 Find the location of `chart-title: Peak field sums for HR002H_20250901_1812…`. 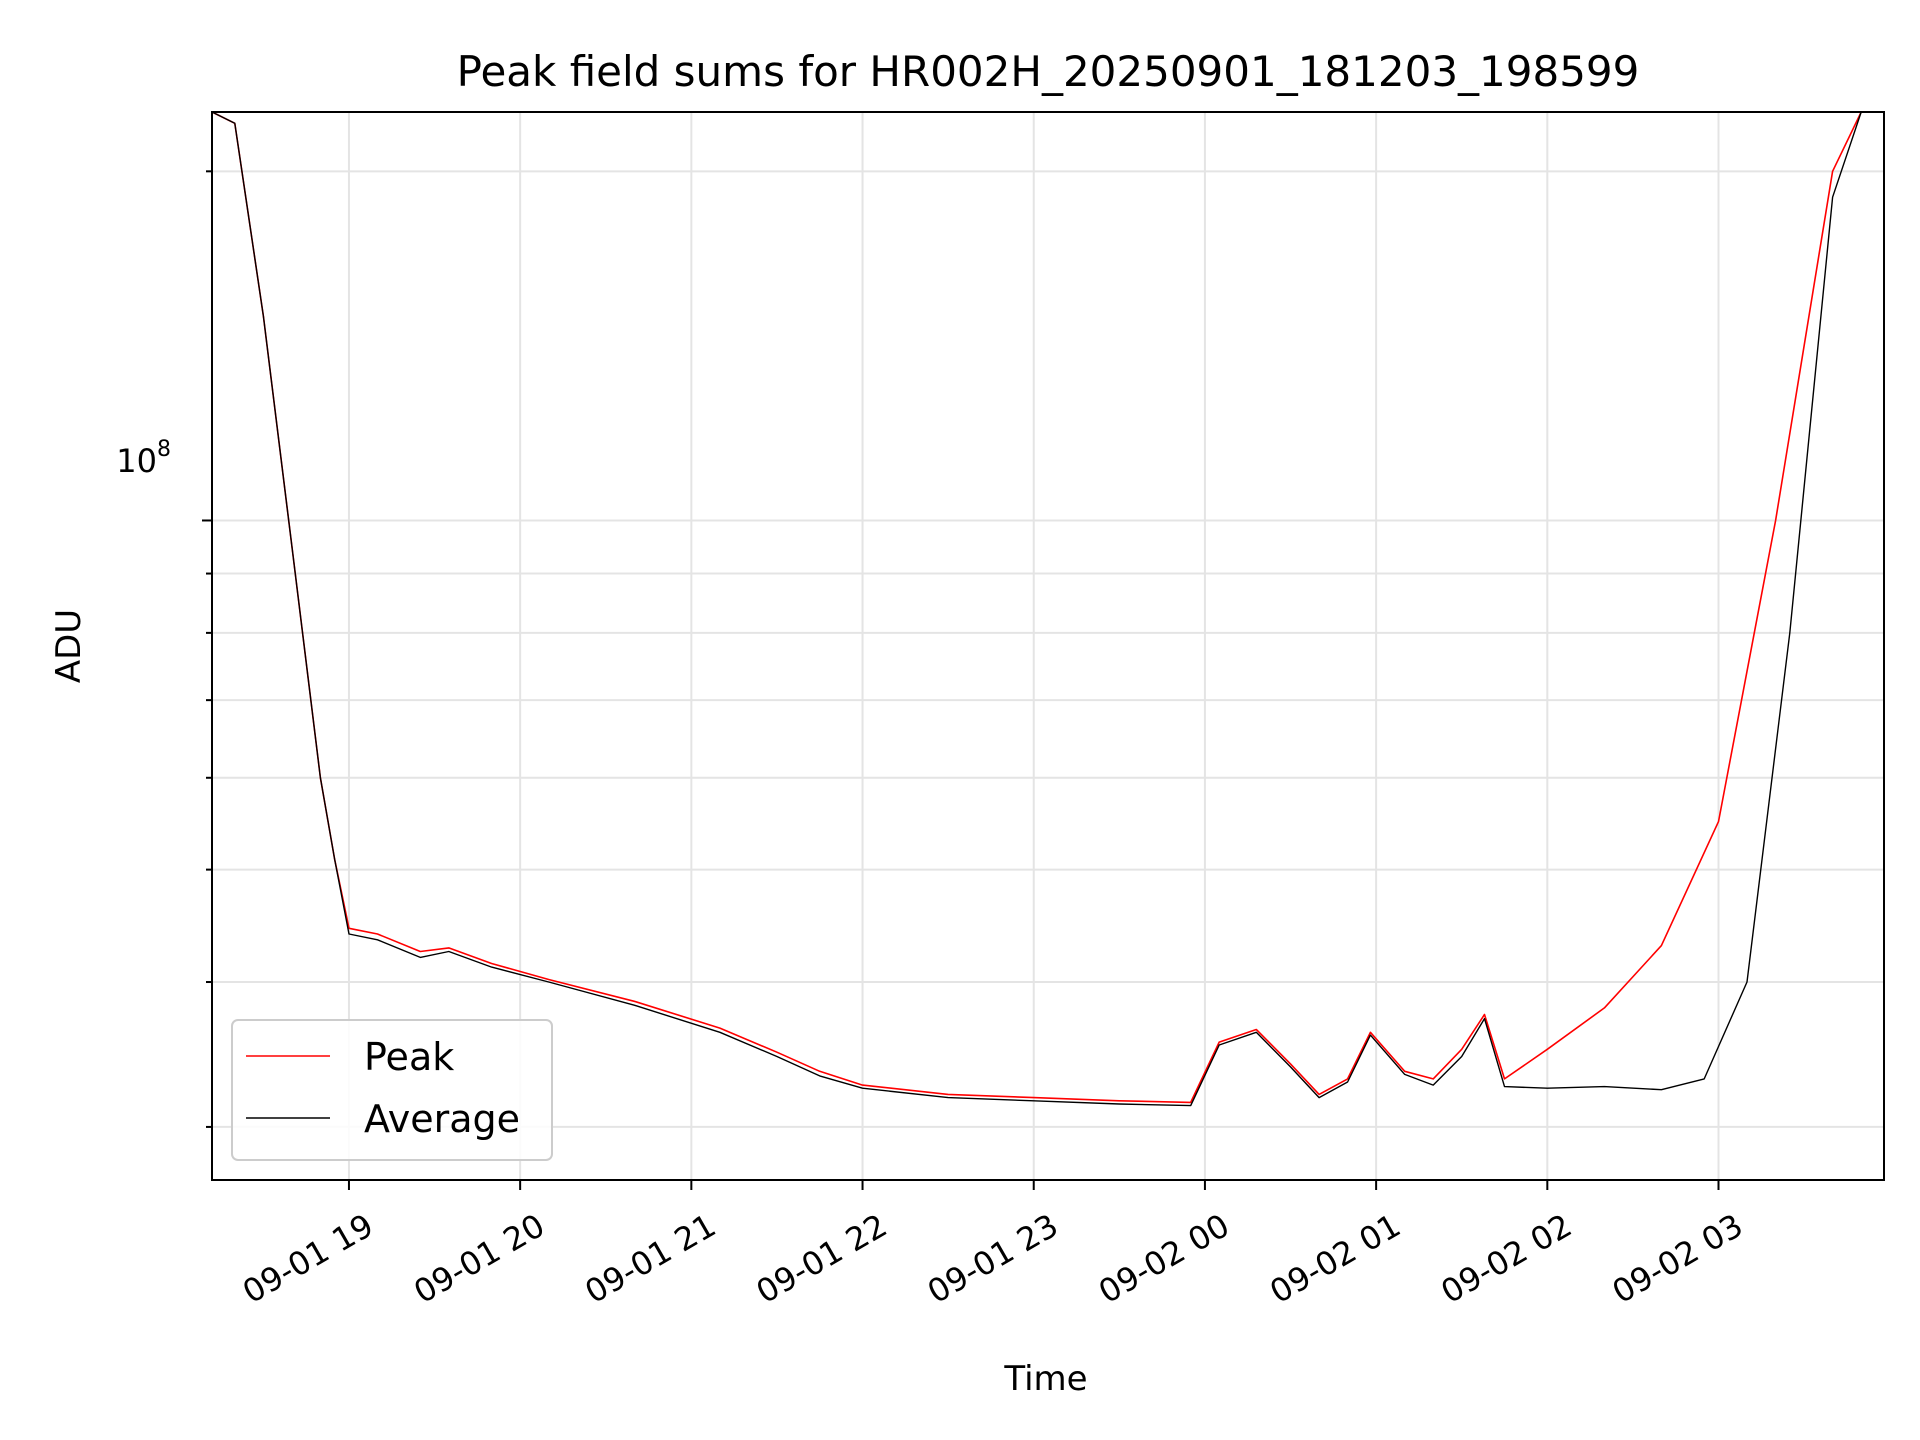

chart-title: Peak field sums for HR002H_20250901_1812… is located at coordinates (1048, 71).